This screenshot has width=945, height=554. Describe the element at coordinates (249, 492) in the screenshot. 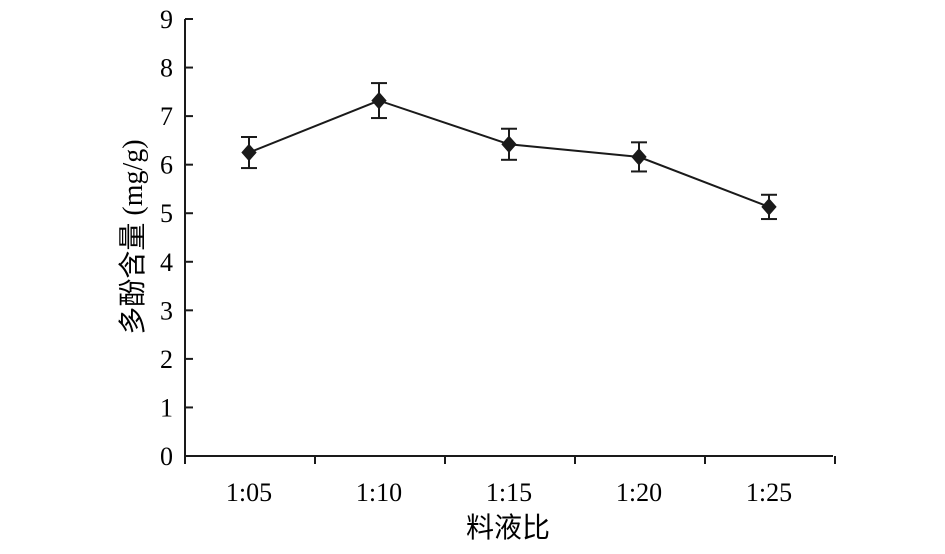

I see `x-tick-label: 1:05` at that location.